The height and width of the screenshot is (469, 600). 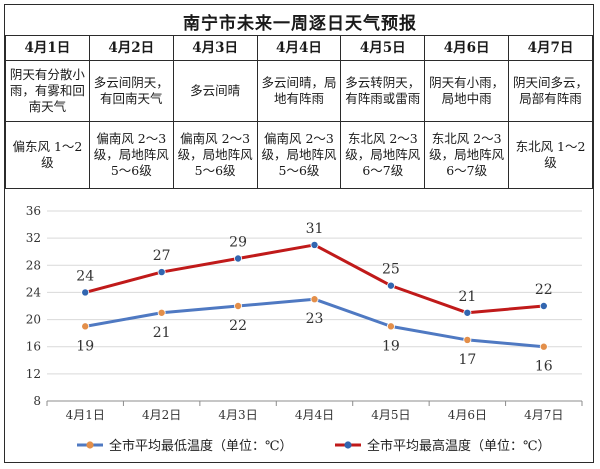 I want to click on weather-cell: 阴天有小雨，局地中雨, so click(x=467, y=91).